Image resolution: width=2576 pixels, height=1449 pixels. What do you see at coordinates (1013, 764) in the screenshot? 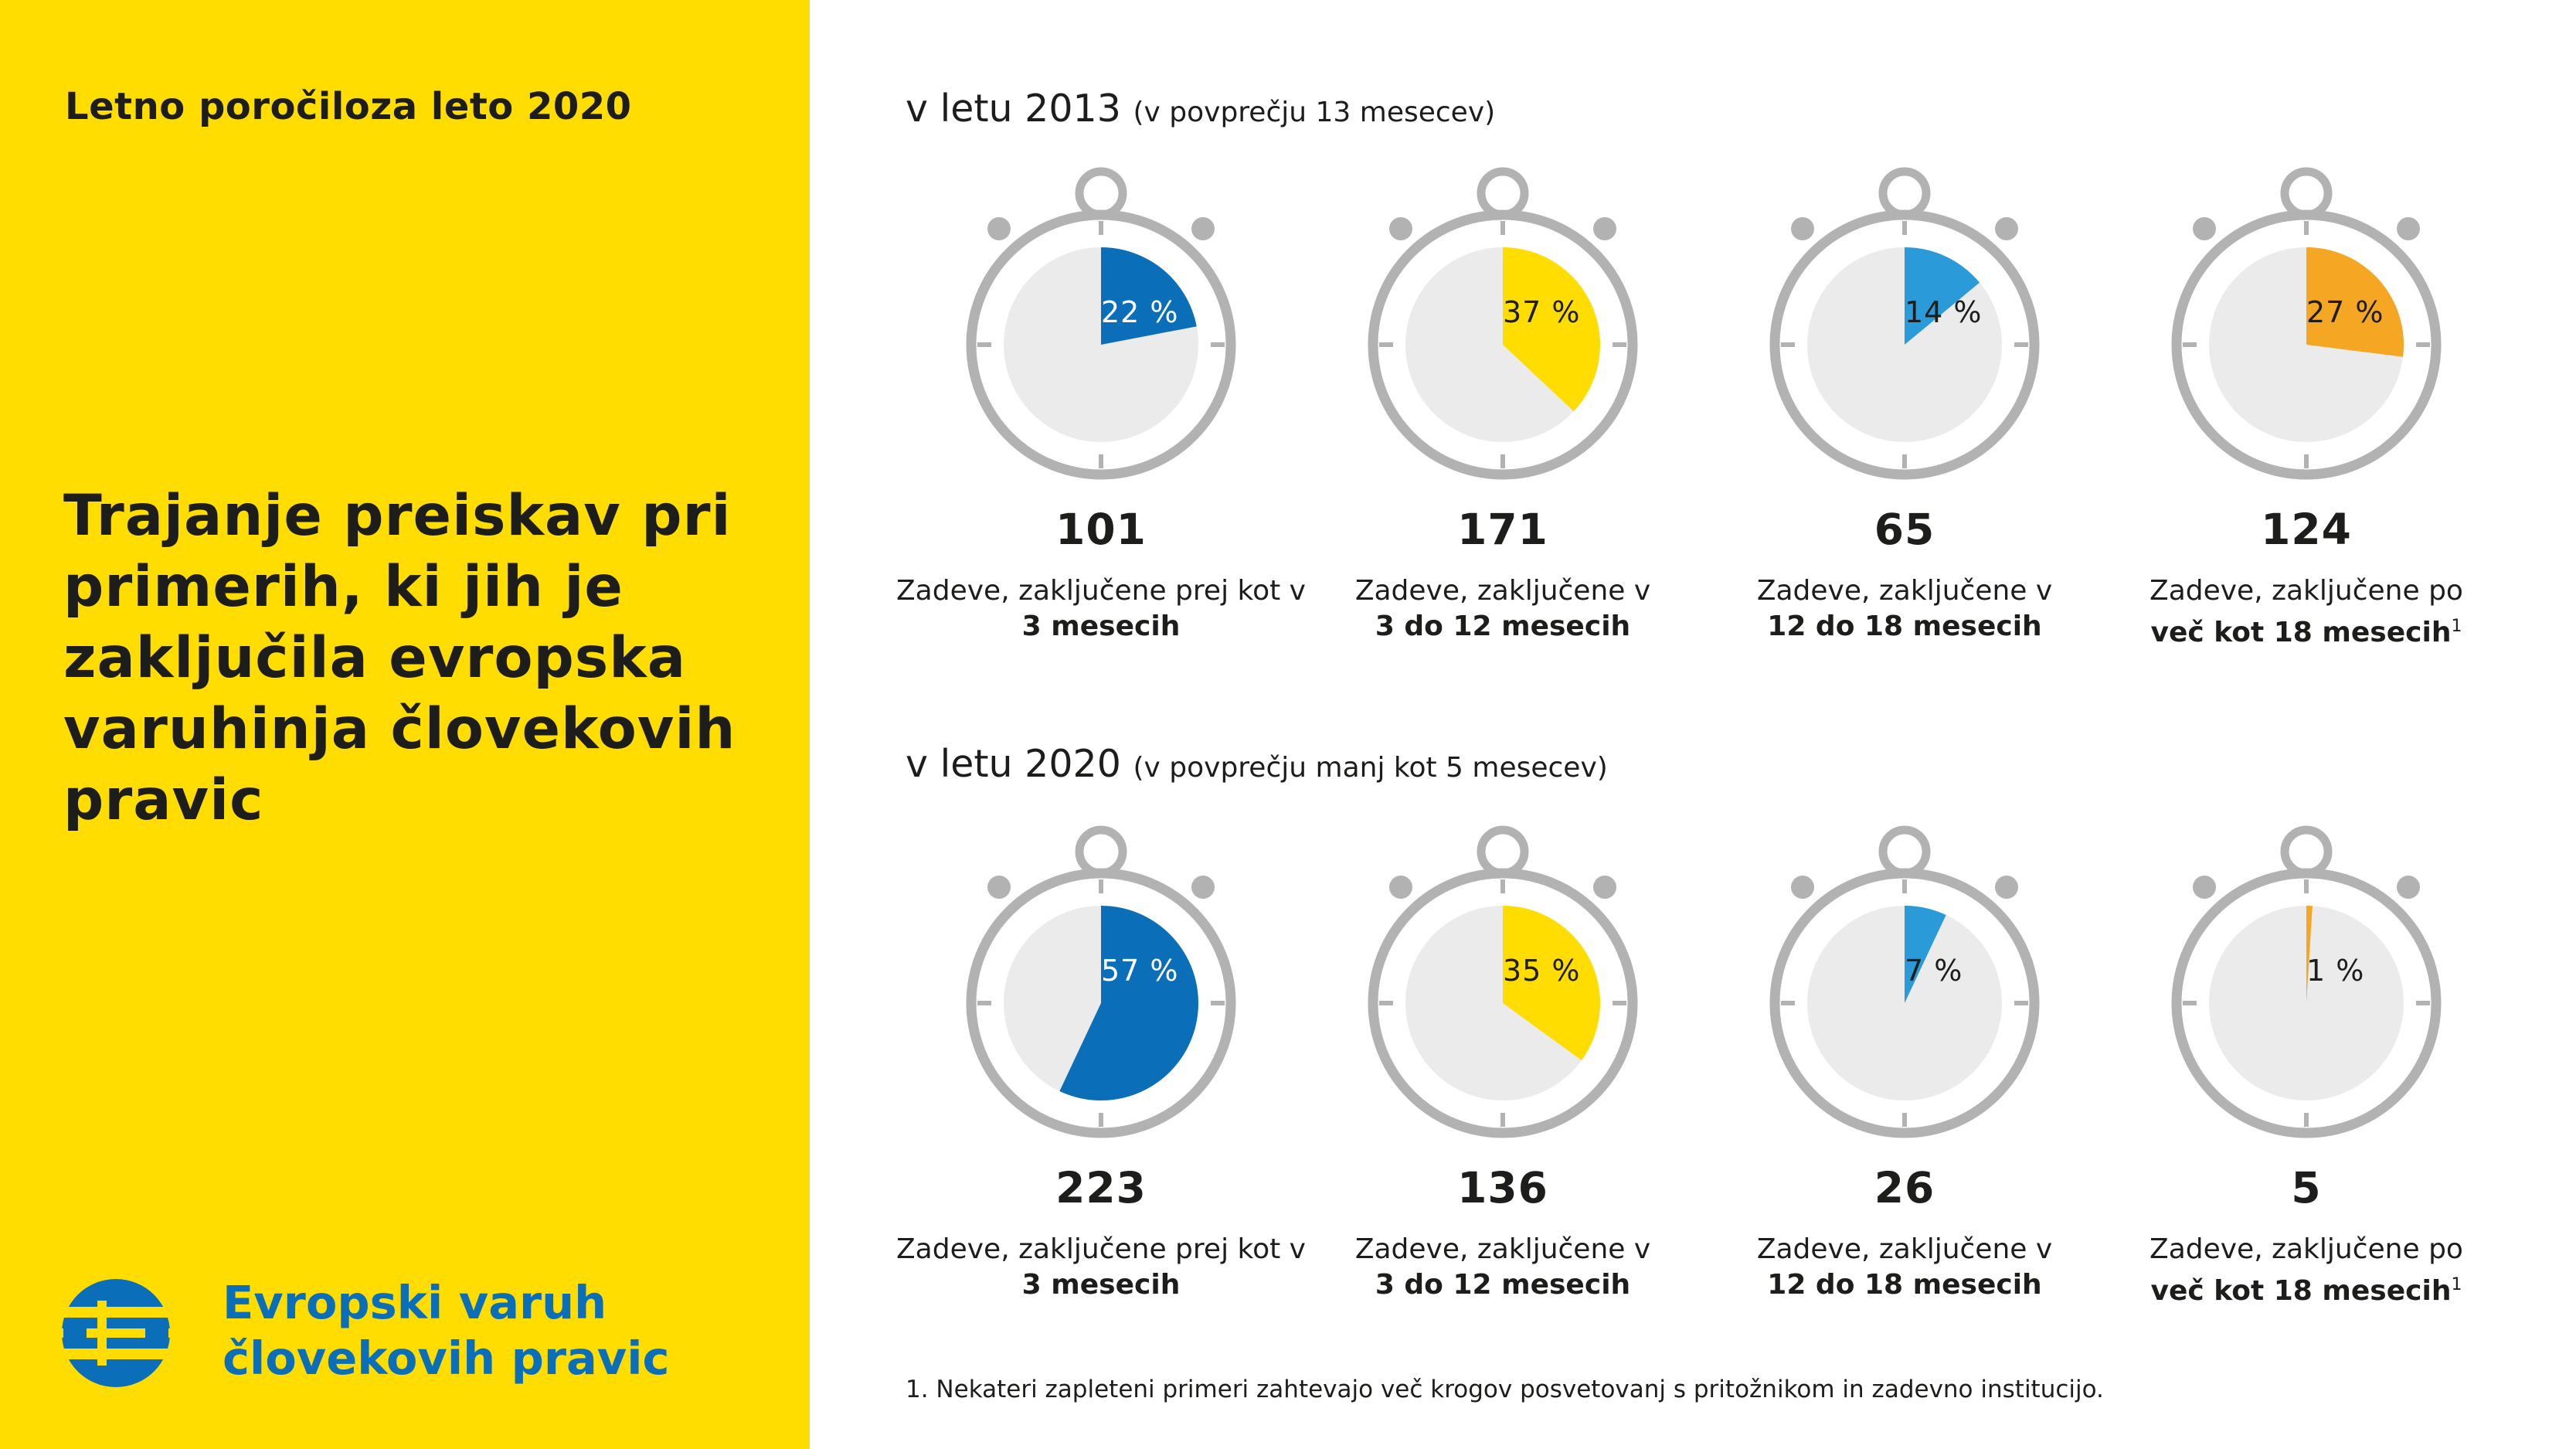
I see `section-year: v letu 2020` at bounding box center [1013, 764].